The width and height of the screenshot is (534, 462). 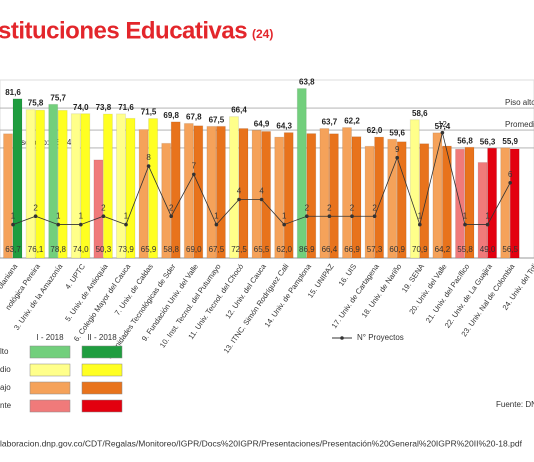 I want to click on x-tick-label: 16. UIS, so click(x=348, y=275).